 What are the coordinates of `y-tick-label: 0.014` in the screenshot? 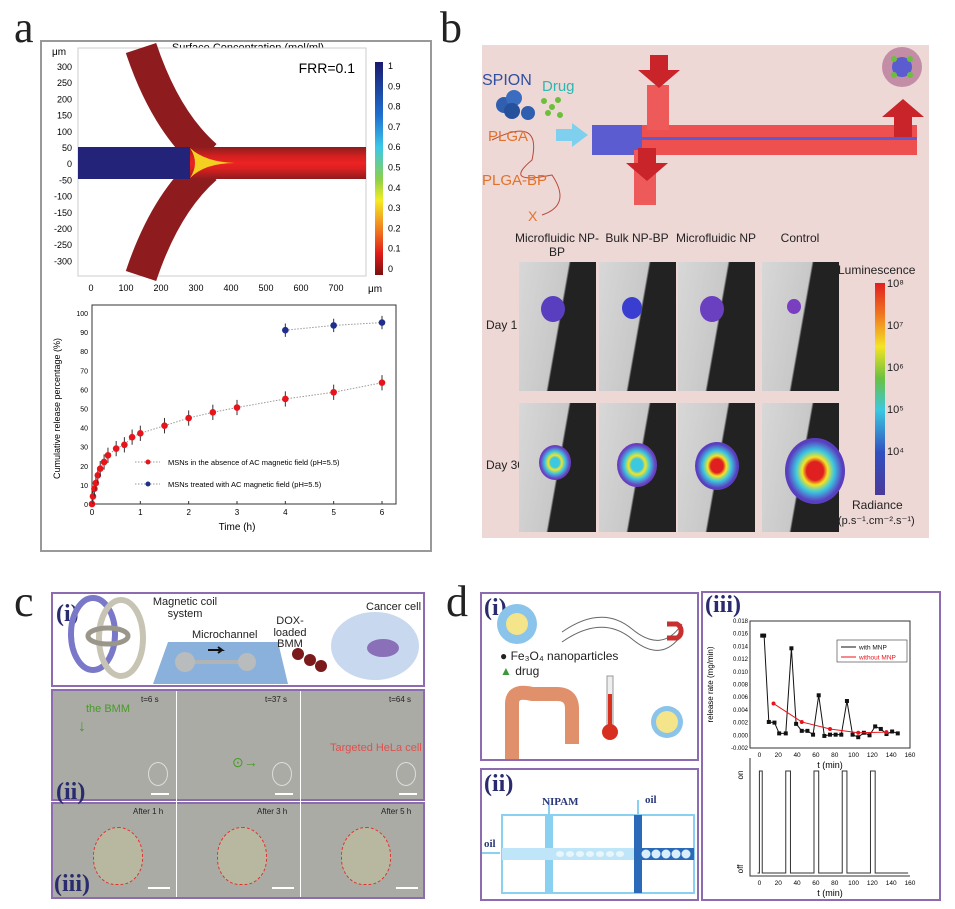 It's located at (741, 647).